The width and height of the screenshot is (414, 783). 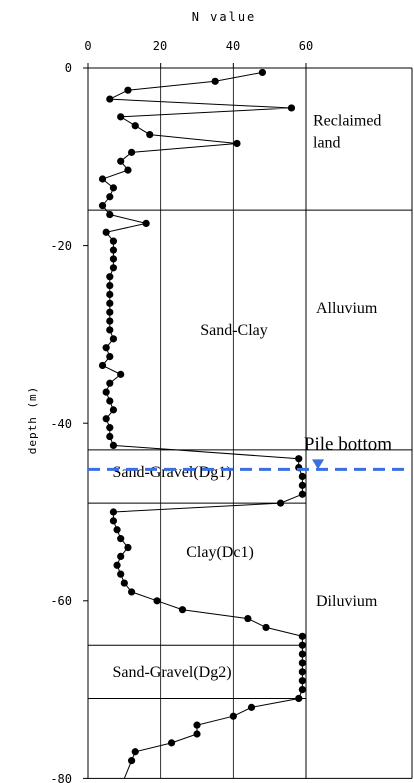 What do you see at coordinates (61, 246) in the screenshot?
I see `y-tick-neg20: -20` at bounding box center [61, 246].